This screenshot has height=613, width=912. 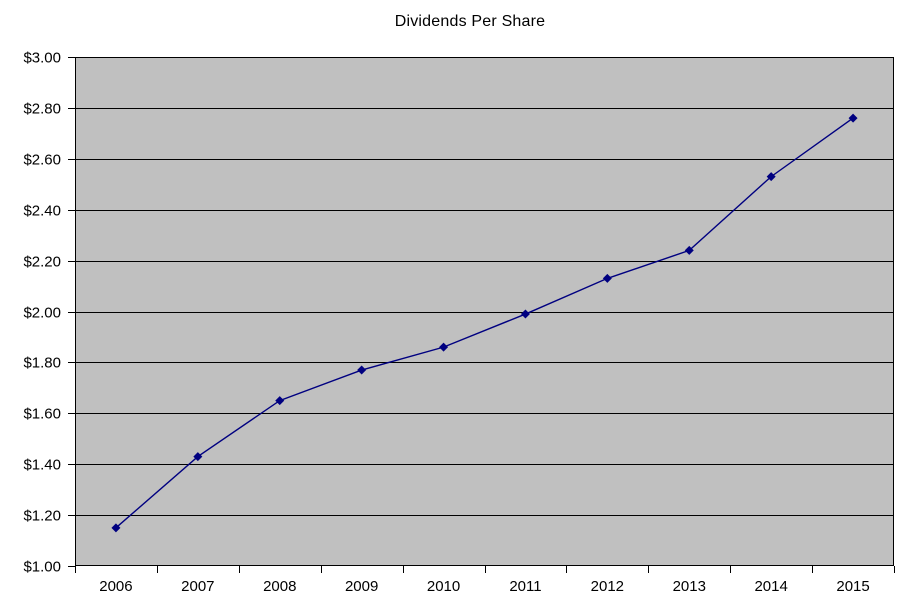 What do you see at coordinates (42, 211) in the screenshot?
I see `y-axis-tick-label: $2.40` at bounding box center [42, 211].